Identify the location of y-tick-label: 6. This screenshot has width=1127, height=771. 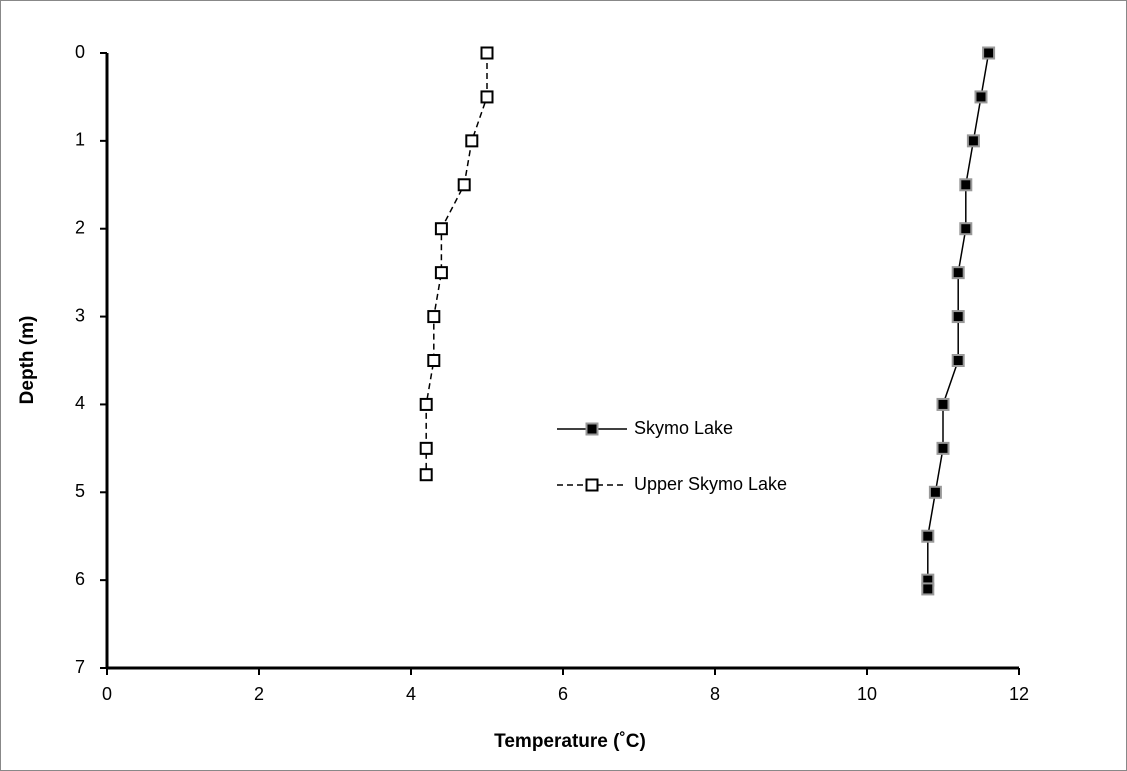
(80, 579).